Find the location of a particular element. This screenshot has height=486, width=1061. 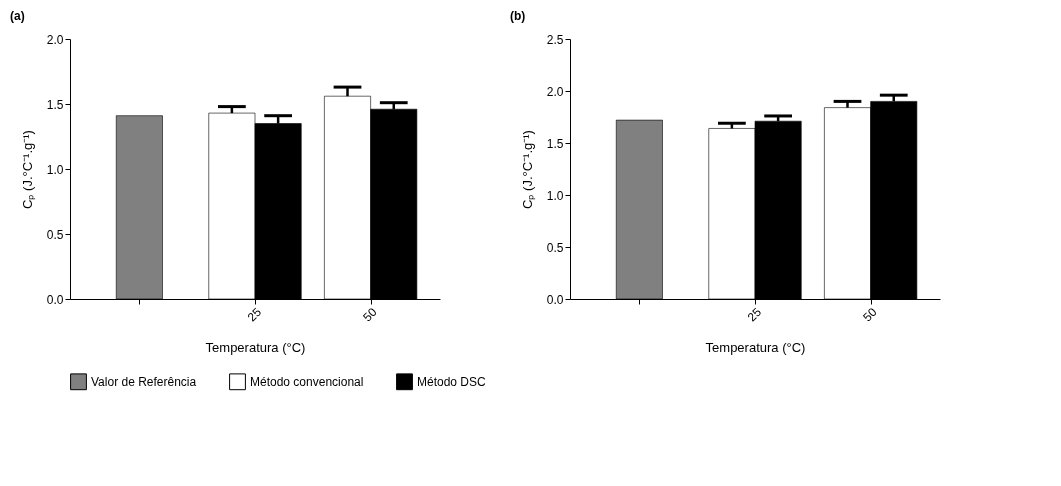

y-tick-label: 2.5 is located at coordinates (555, 39).